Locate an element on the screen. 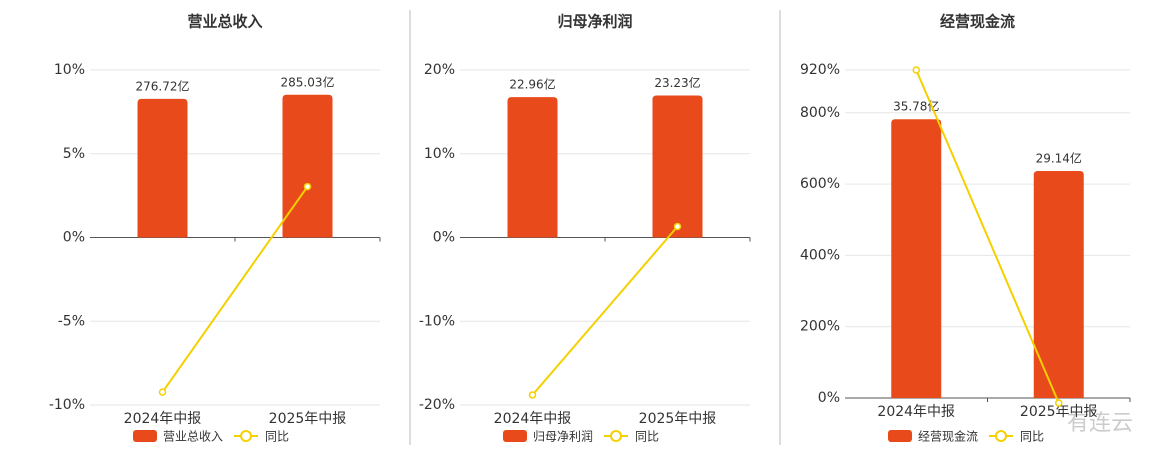 The image size is (1160, 450). chart-title: 经营现金流 is located at coordinates (977, 22).